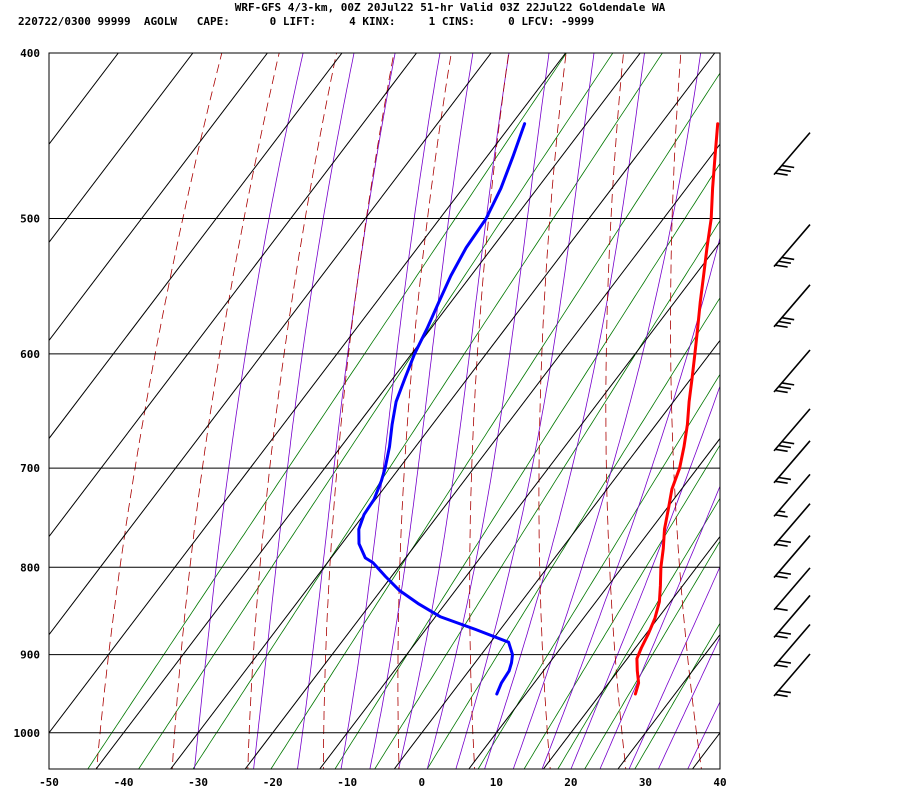  Describe the element at coordinates (124, 782) in the screenshot. I see `temperature-tick-label: -40` at that location.